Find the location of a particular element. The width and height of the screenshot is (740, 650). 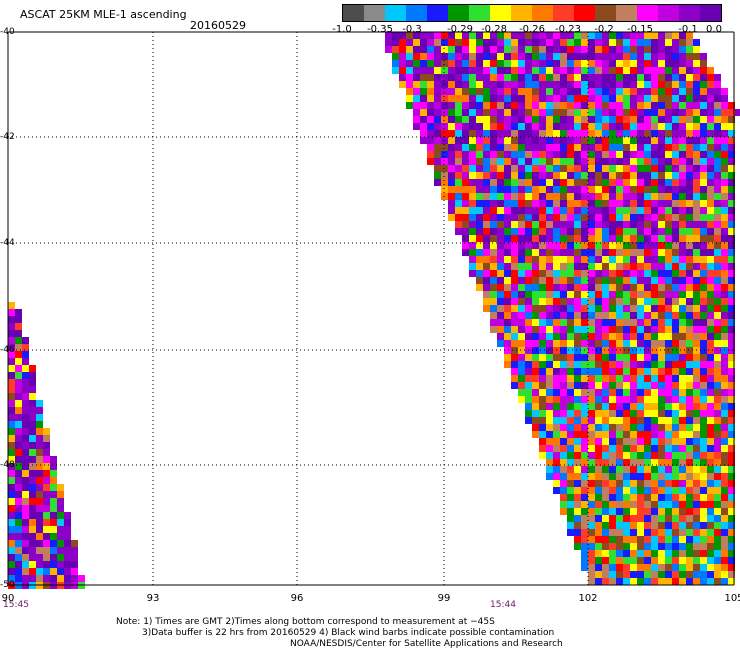

colorbar-swatch is located at coordinates (689, 13).